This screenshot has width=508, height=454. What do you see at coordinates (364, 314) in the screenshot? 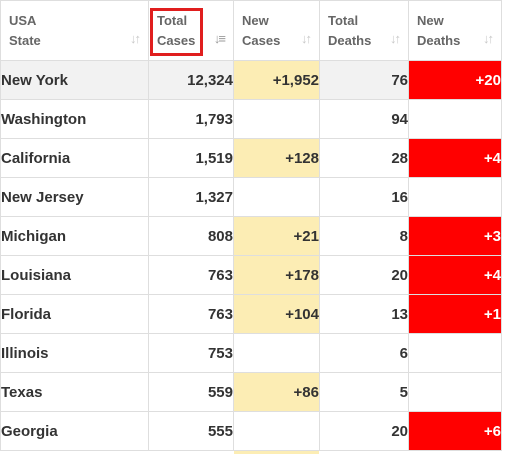
I see `total-deaths-cell: 13` at bounding box center [364, 314].